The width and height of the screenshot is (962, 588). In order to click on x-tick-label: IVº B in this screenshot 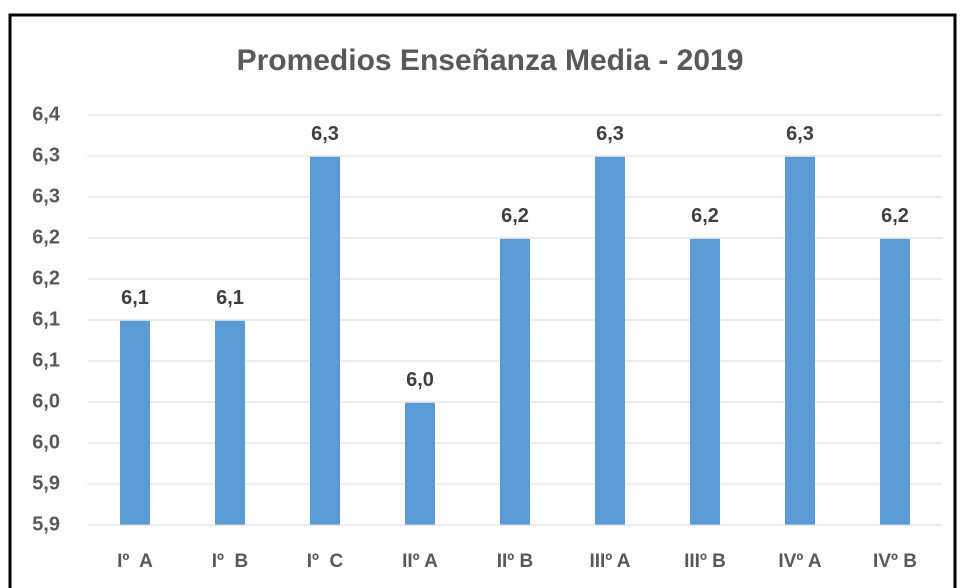, I will do `click(895, 561)`.